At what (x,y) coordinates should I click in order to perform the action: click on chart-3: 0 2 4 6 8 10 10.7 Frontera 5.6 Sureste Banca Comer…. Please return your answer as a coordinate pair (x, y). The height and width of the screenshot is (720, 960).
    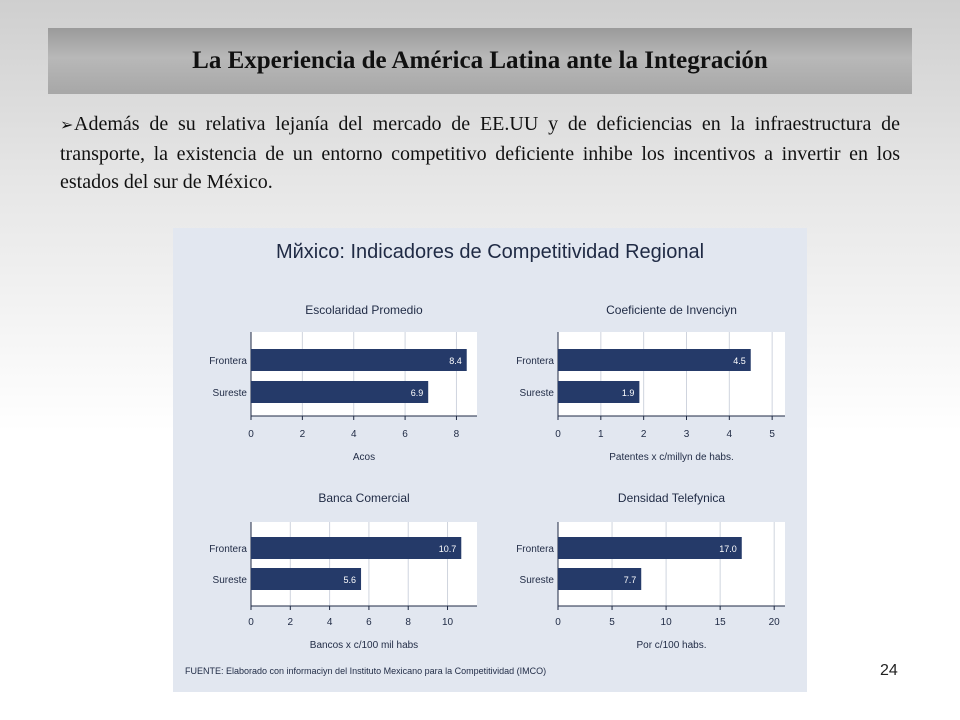
    Looking at the image, I should click on (343, 571).